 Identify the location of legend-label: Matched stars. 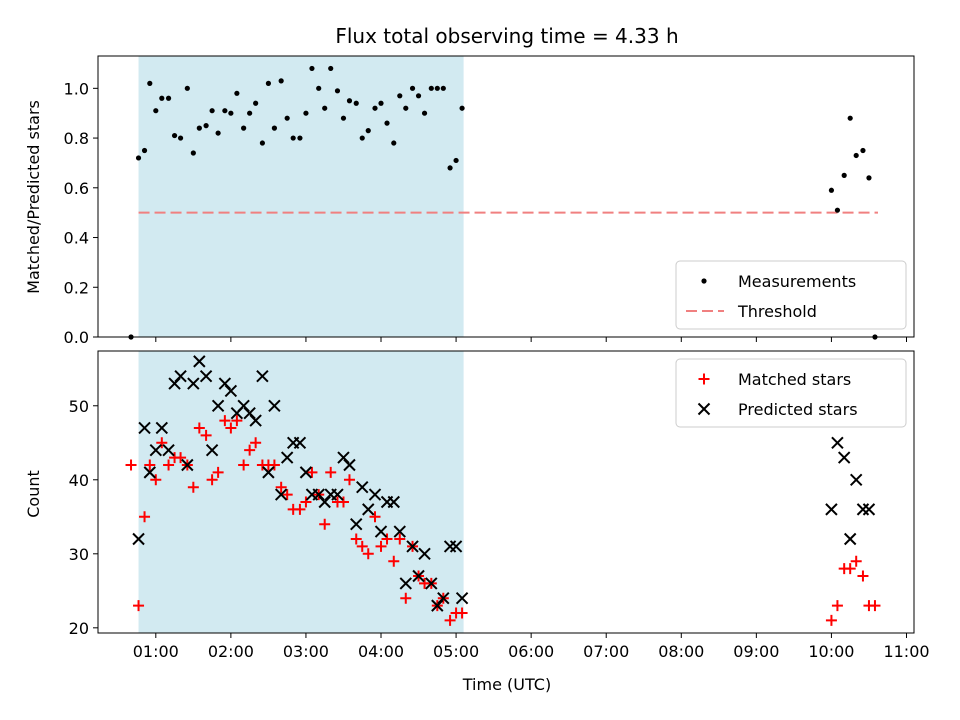
(794, 379).